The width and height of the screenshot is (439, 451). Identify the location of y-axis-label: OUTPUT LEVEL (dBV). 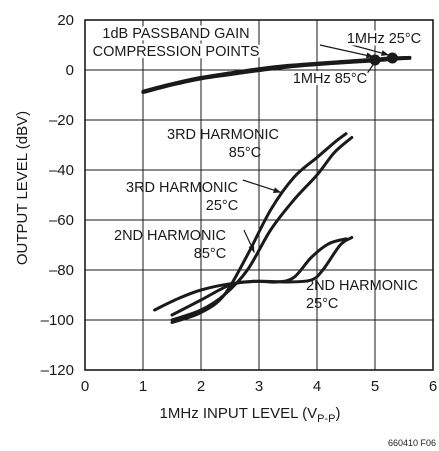
(22, 188).